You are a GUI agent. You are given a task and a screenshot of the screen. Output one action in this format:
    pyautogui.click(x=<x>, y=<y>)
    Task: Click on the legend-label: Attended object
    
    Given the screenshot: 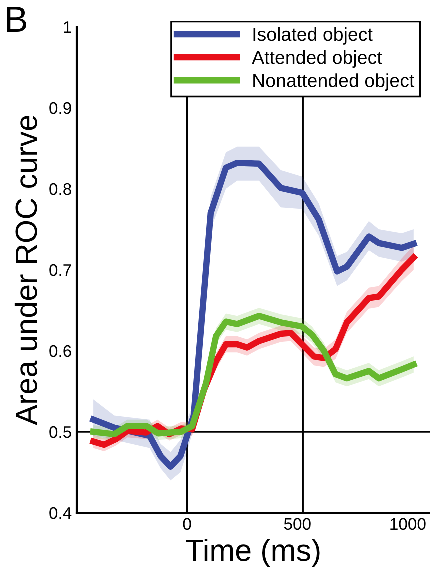 What is the action you would take?
    pyautogui.click(x=317, y=59)
    